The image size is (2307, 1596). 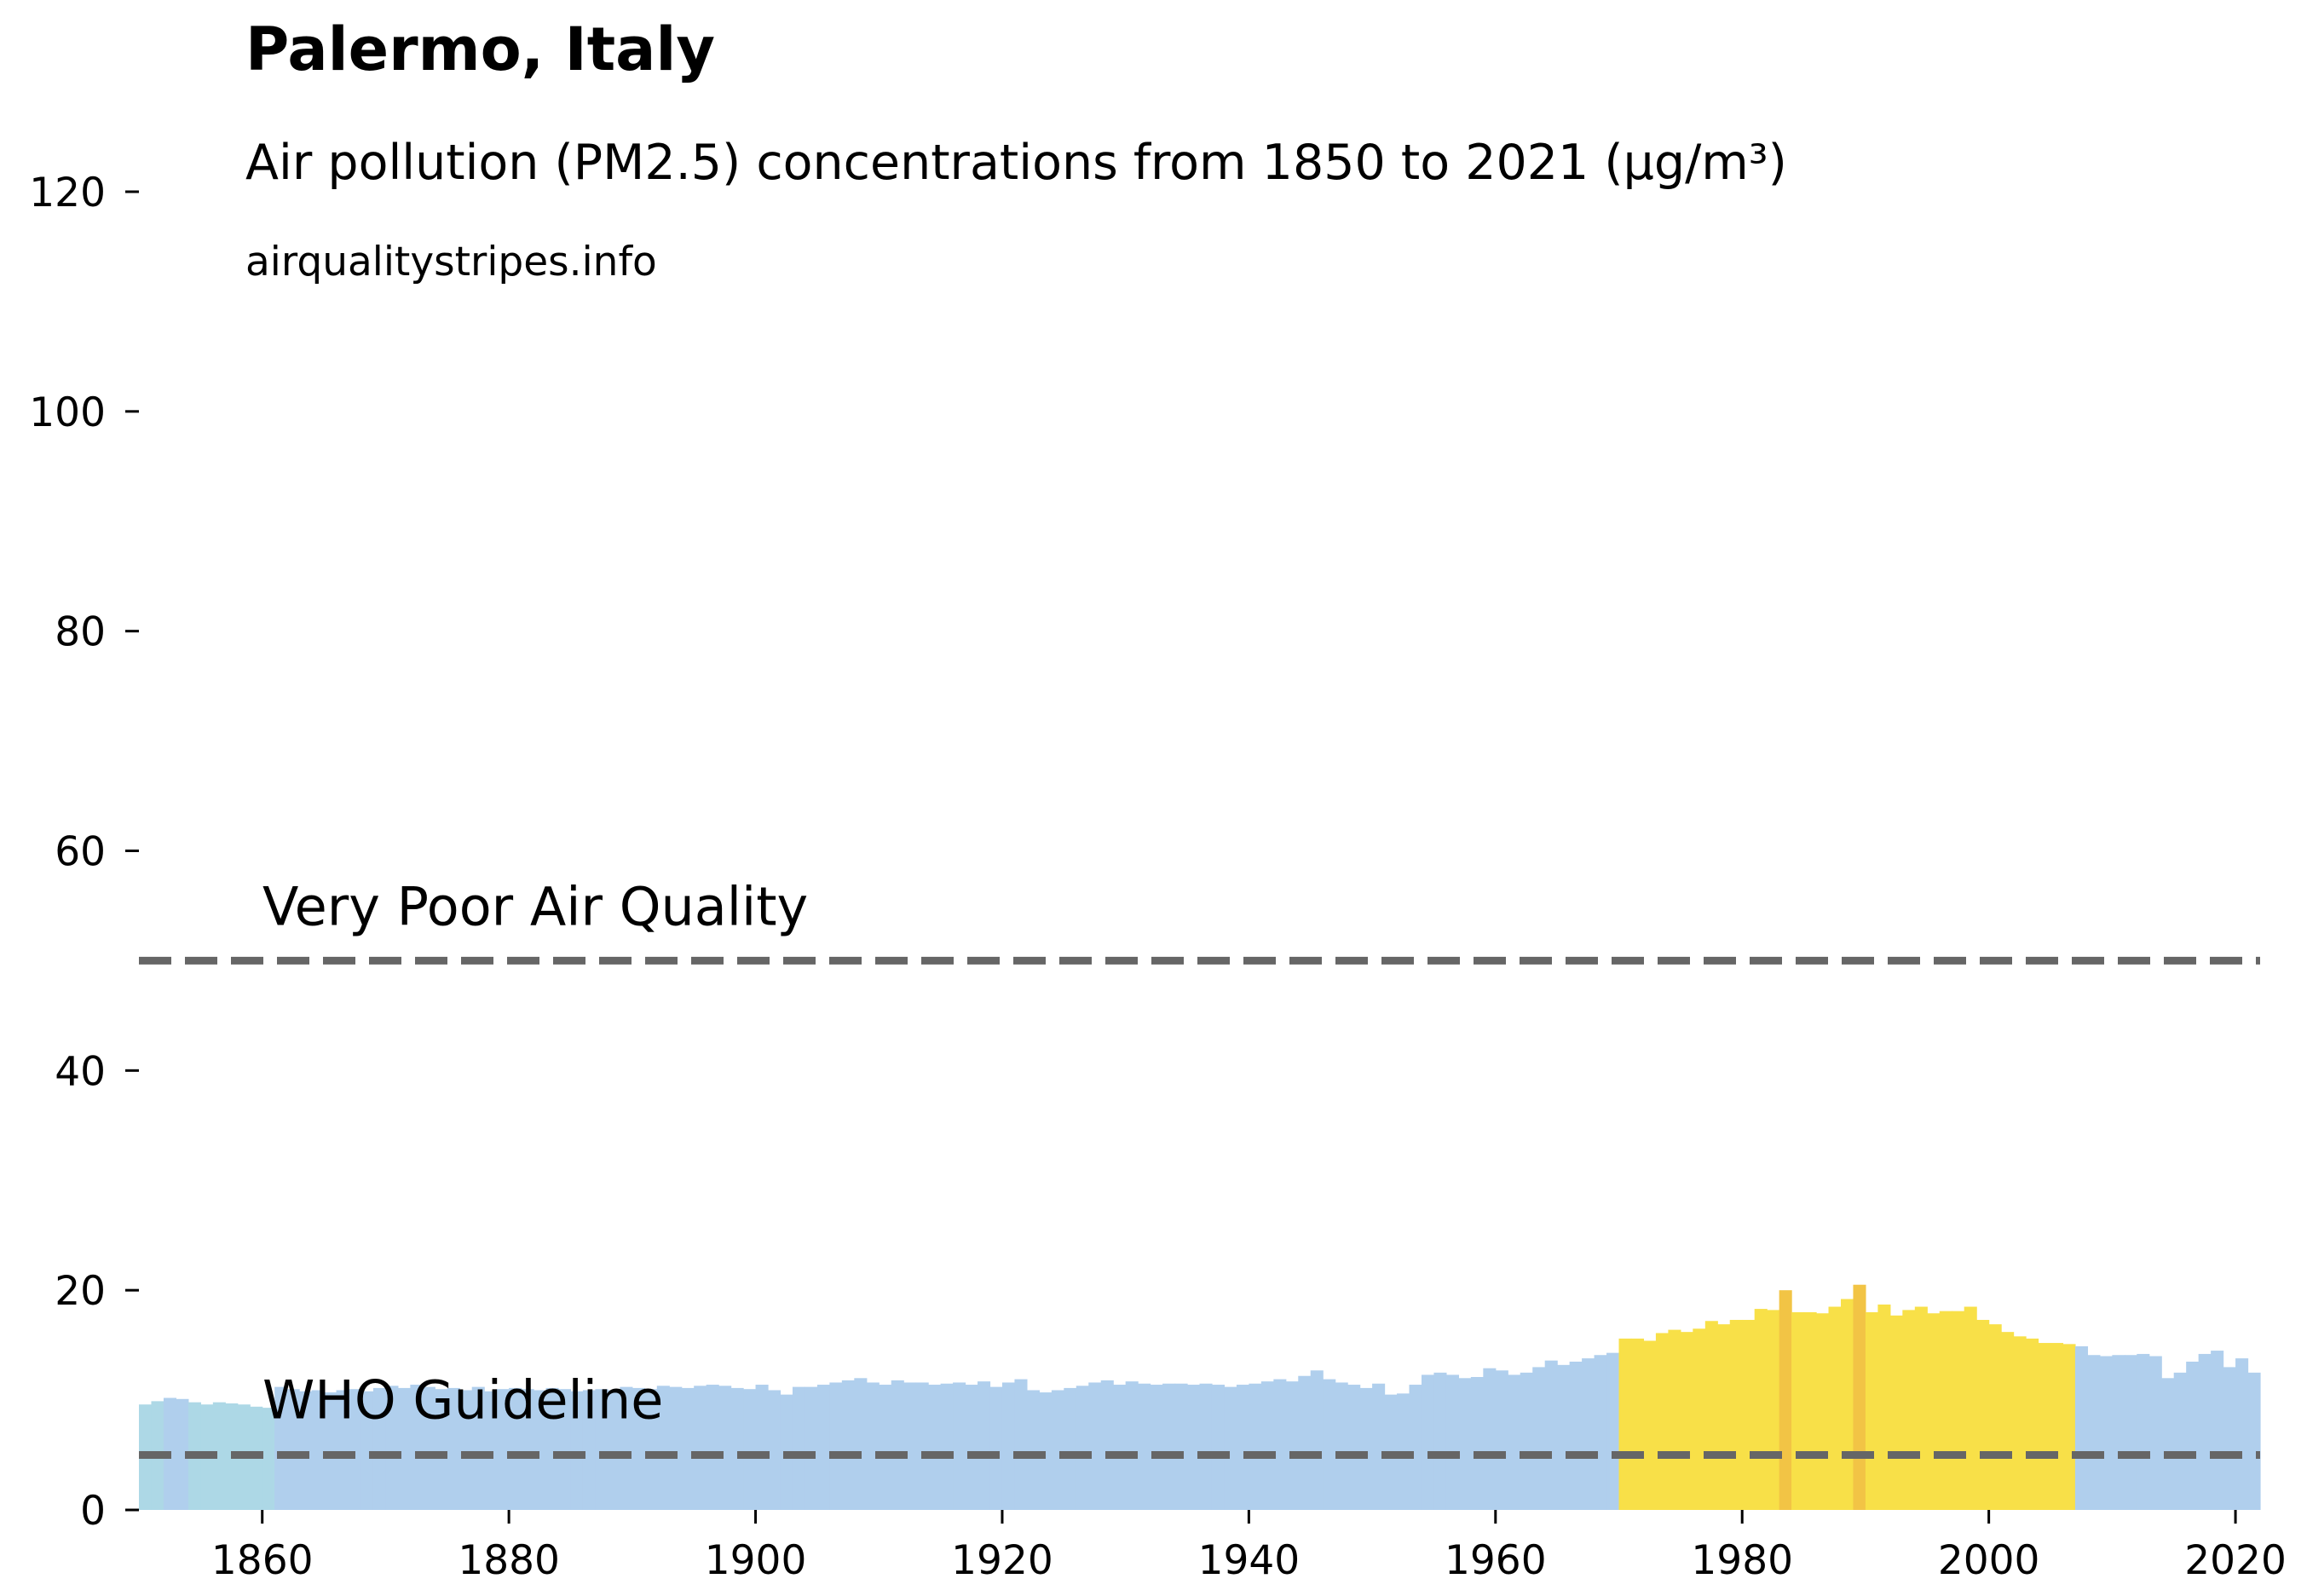 What do you see at coordinates (2168, 1444) in the screenshot?
I see `bar-2014` at bounding box center [2168, 1444].